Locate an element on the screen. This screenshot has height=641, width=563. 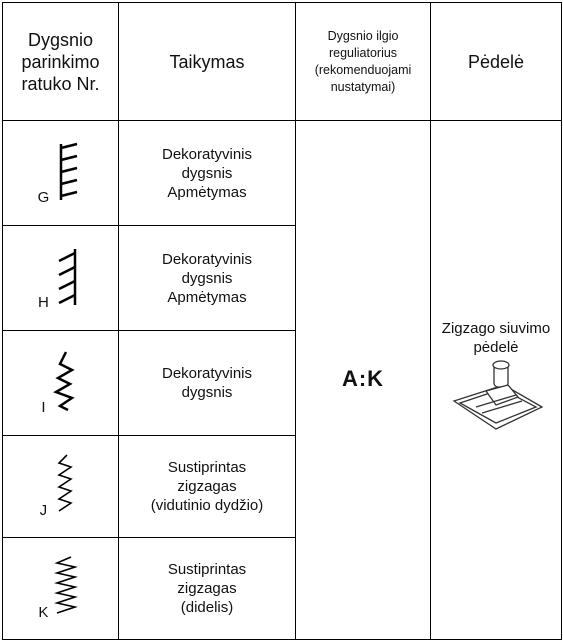
text-line: Zigzago siuvimo is located at coordinates (496, 328).